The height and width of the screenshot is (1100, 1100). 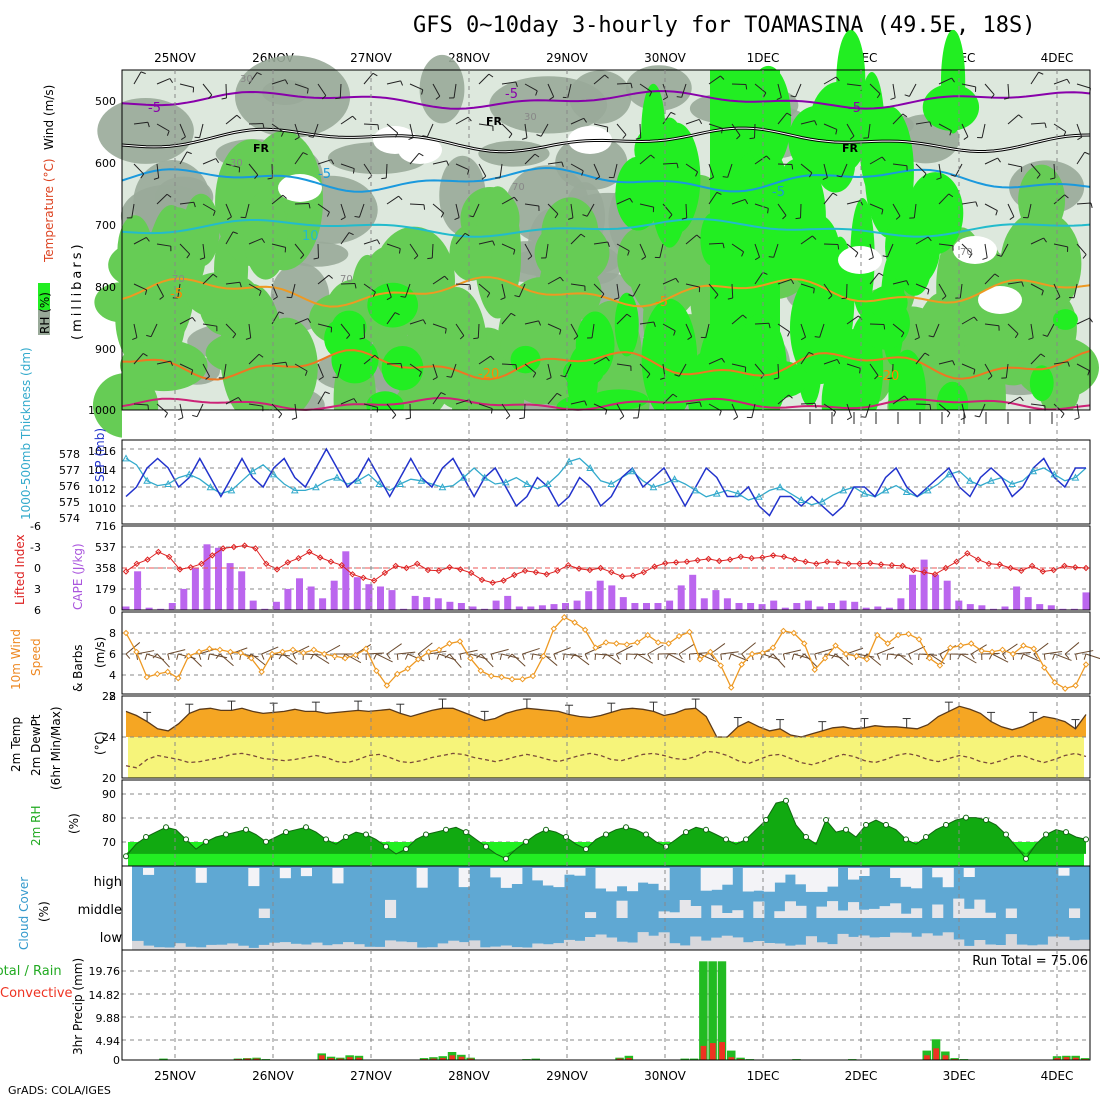 What do you see at coordinates (105, 1016) in the screenshot?
I see `precip-ticks: 19.76 14.82 9.88 4.94 0` at bounding box center [105, 1016].